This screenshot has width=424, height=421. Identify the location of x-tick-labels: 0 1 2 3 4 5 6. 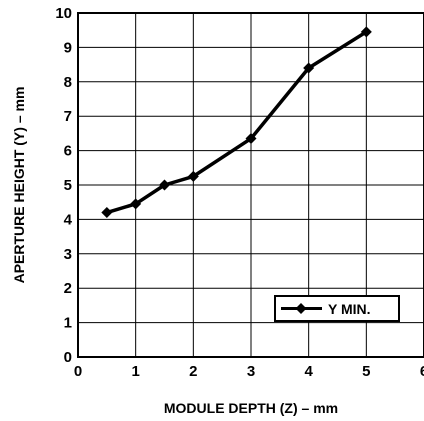
(249, 371).